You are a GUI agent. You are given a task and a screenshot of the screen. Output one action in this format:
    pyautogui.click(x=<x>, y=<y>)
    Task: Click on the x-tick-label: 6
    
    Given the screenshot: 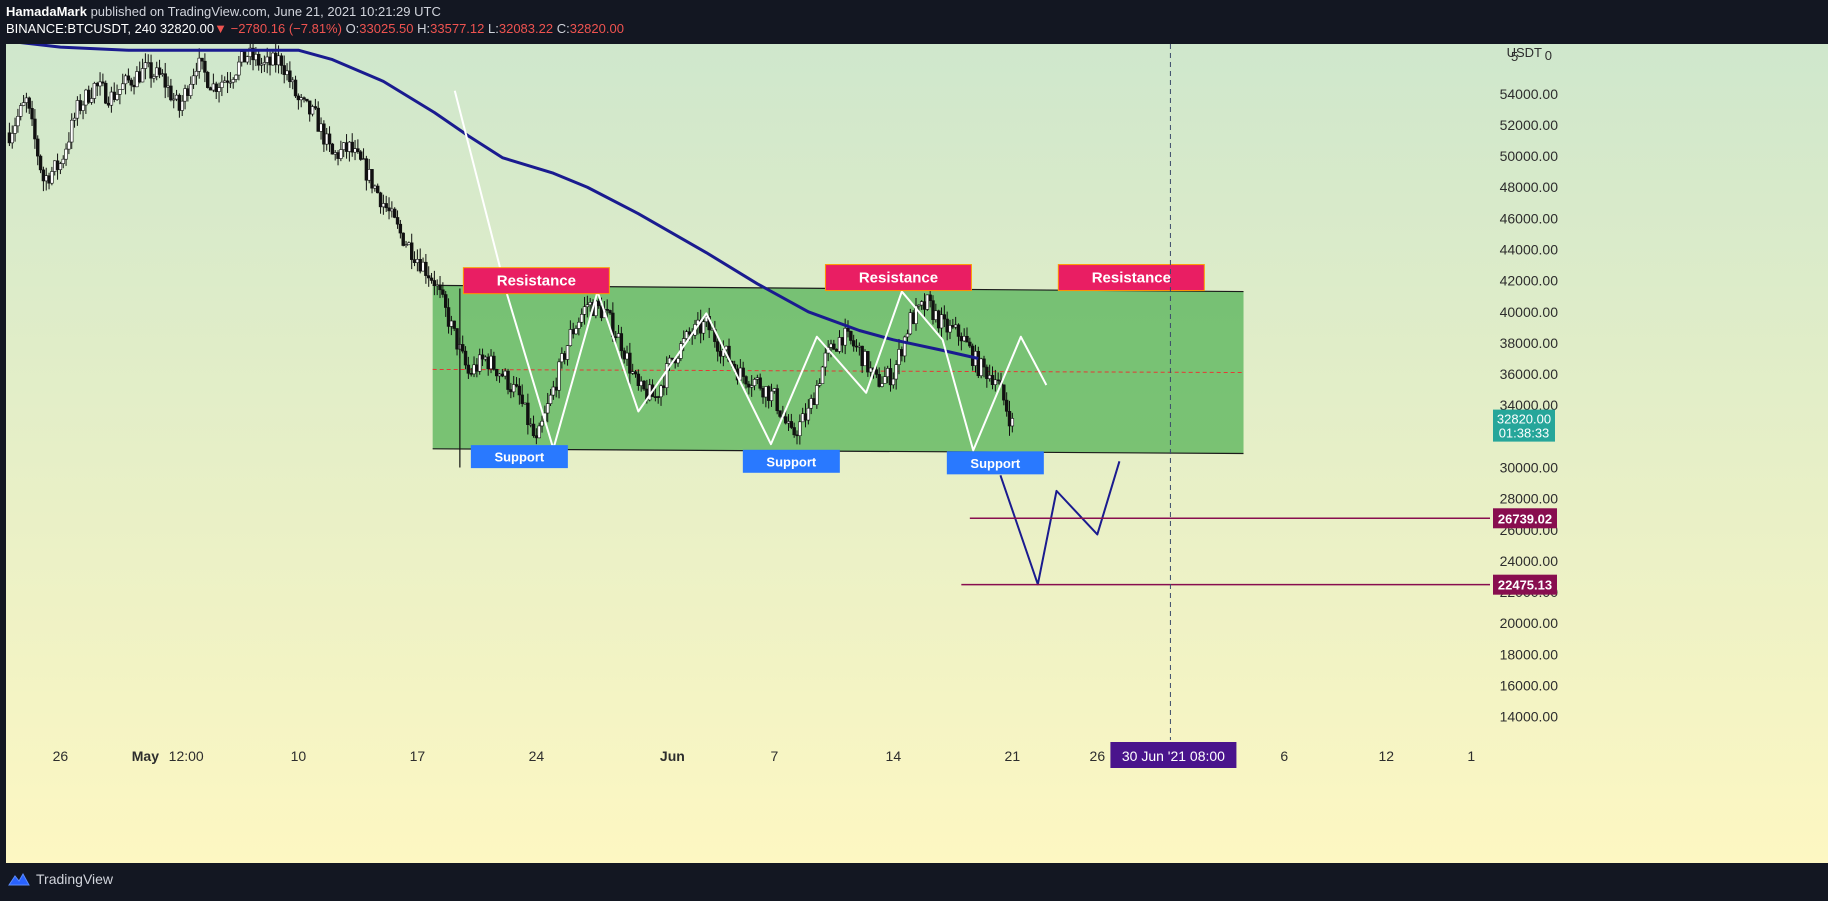 What is the action you would take?
    pyautogui.click(x=1284, y=756)
    